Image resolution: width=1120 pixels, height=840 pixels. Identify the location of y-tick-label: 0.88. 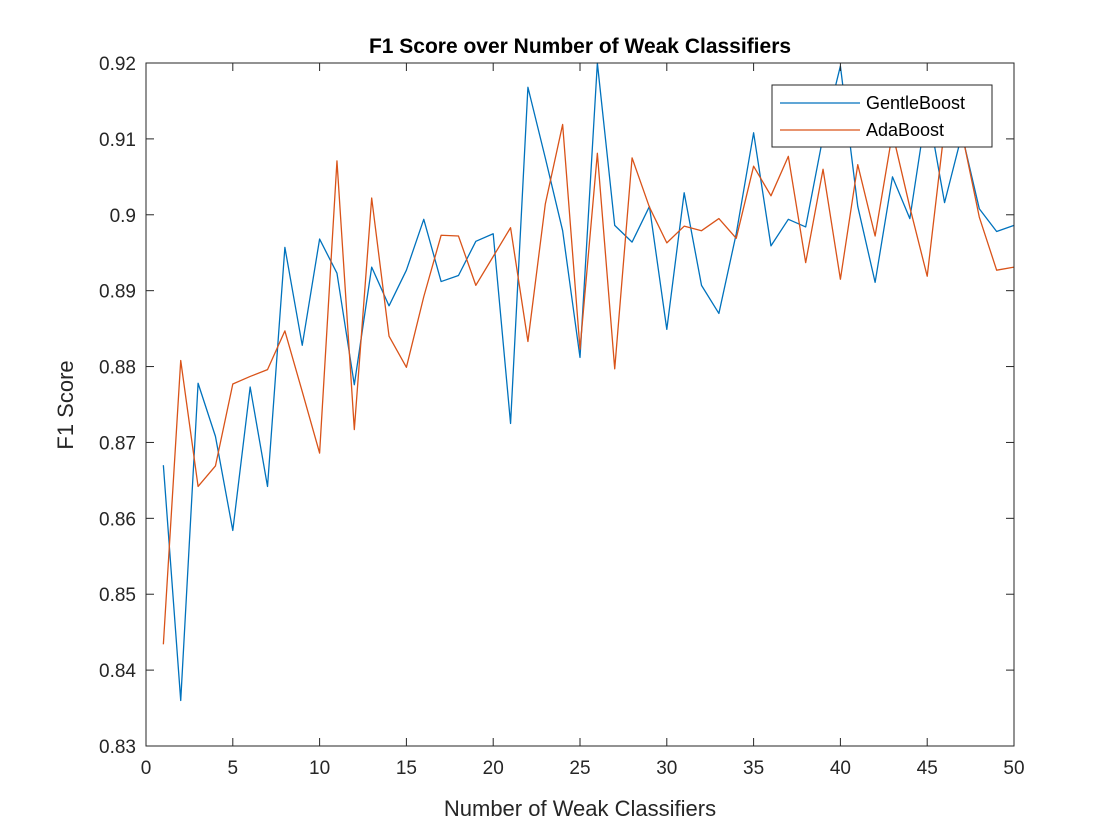
(117, 368).